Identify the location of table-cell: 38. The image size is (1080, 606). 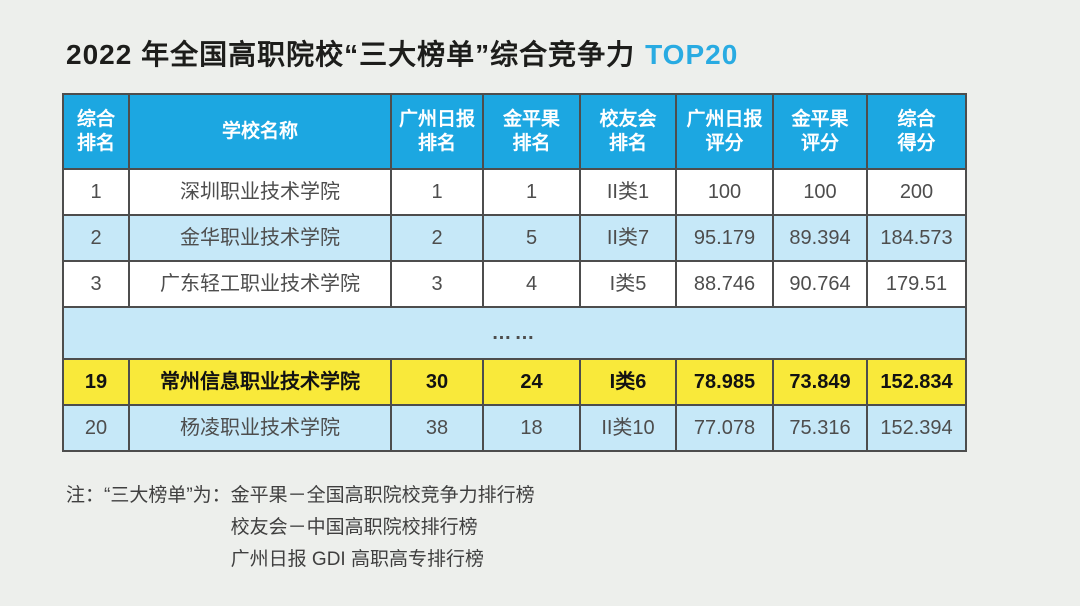
(438, 428).